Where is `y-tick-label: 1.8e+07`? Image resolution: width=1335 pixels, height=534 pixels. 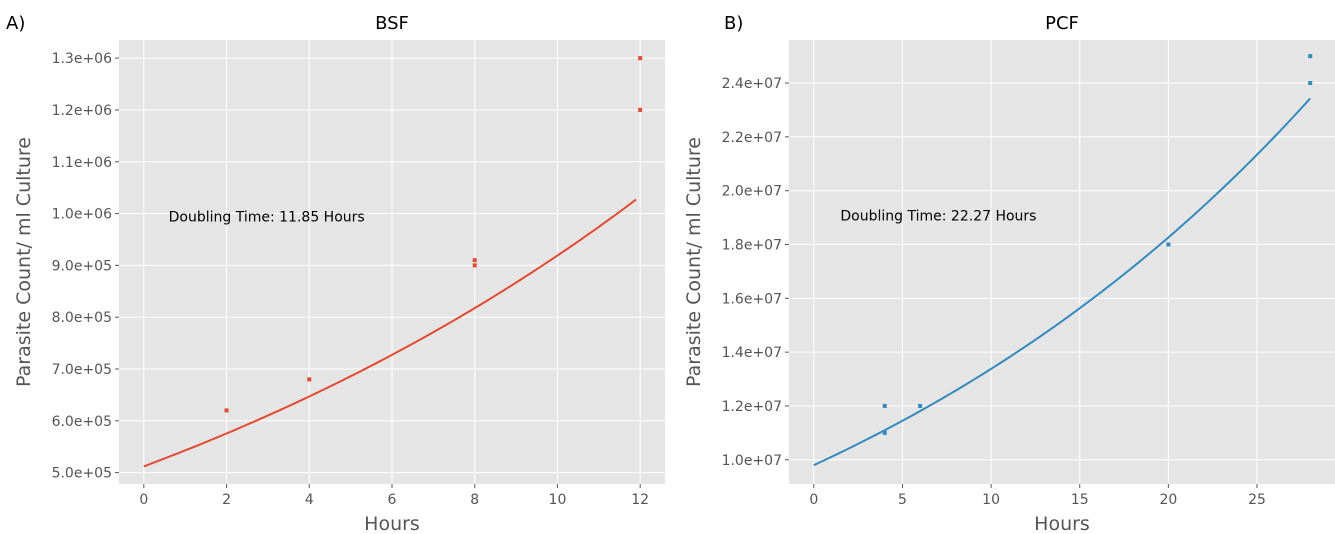 y-tick-label: 1.8e+07 is located at coordinates (752, 246).